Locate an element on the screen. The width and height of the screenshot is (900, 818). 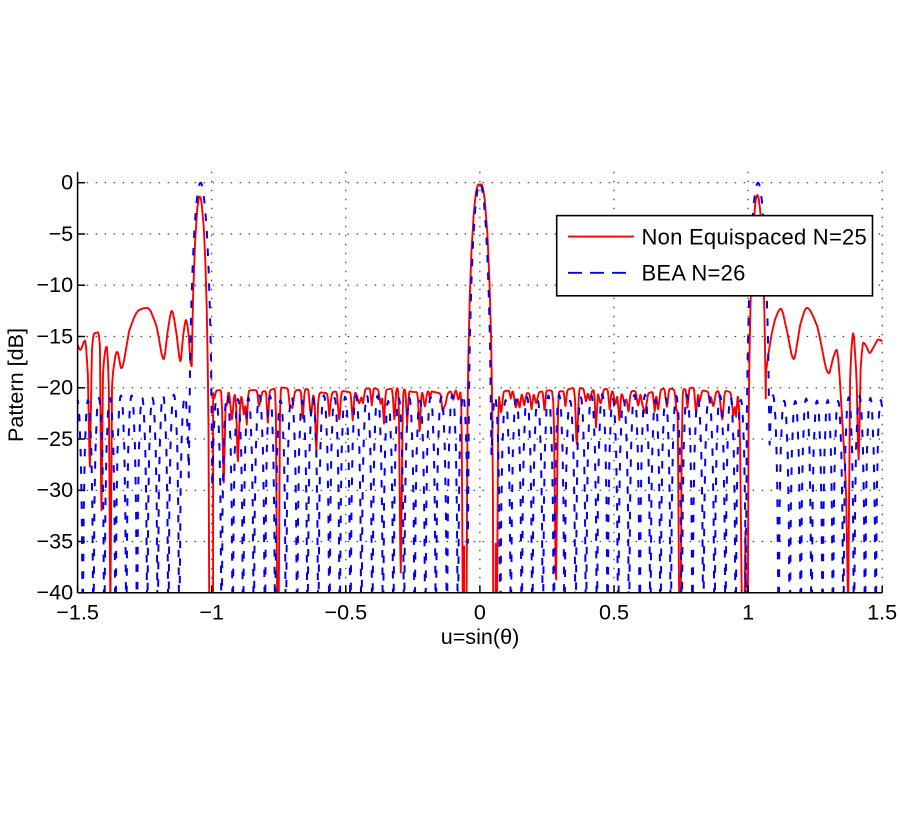
svg-text: −25 is located at coordinates (55, 438).